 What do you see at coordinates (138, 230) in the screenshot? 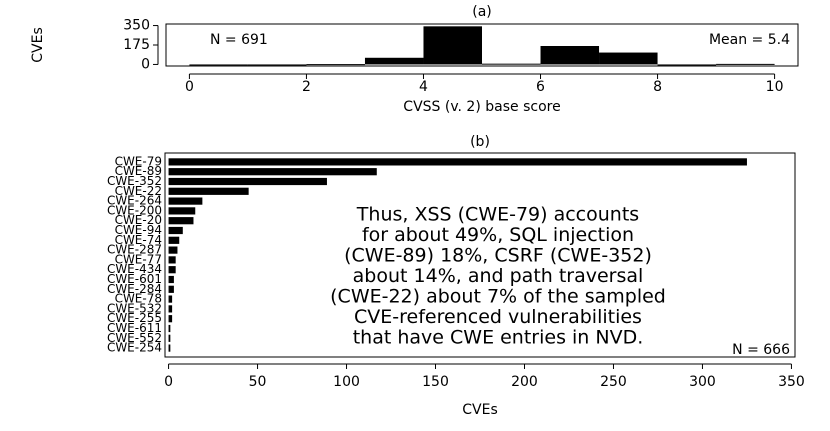
I see `category-label: CWE-94` at bounding box center [138, 230].